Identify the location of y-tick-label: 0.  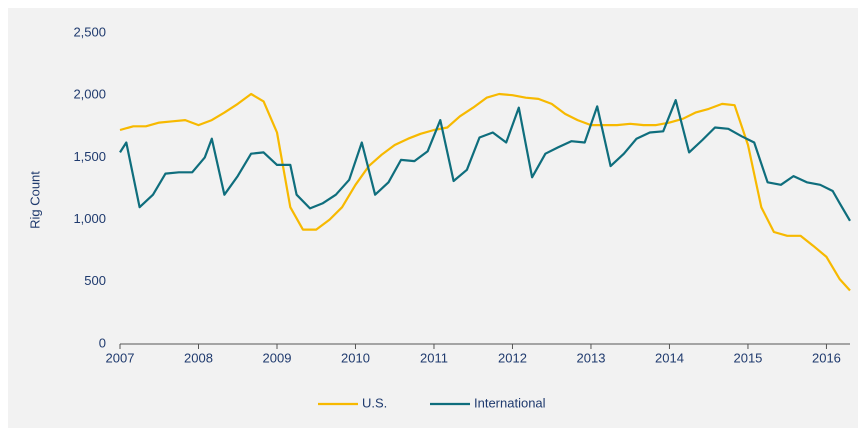
(102, 342).